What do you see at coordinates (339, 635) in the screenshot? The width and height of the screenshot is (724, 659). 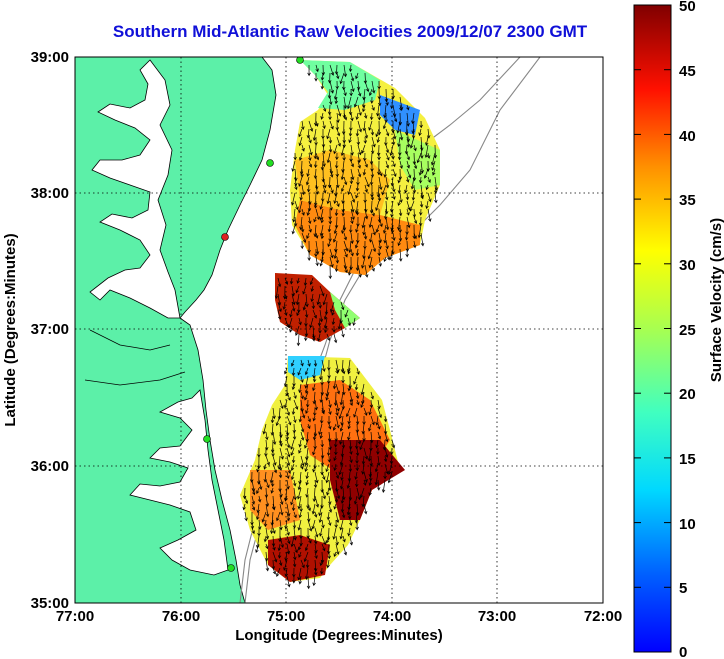 I see `x-axis-label: Longitude (Degrees:Minutes)` at bounding box center [339, 635].